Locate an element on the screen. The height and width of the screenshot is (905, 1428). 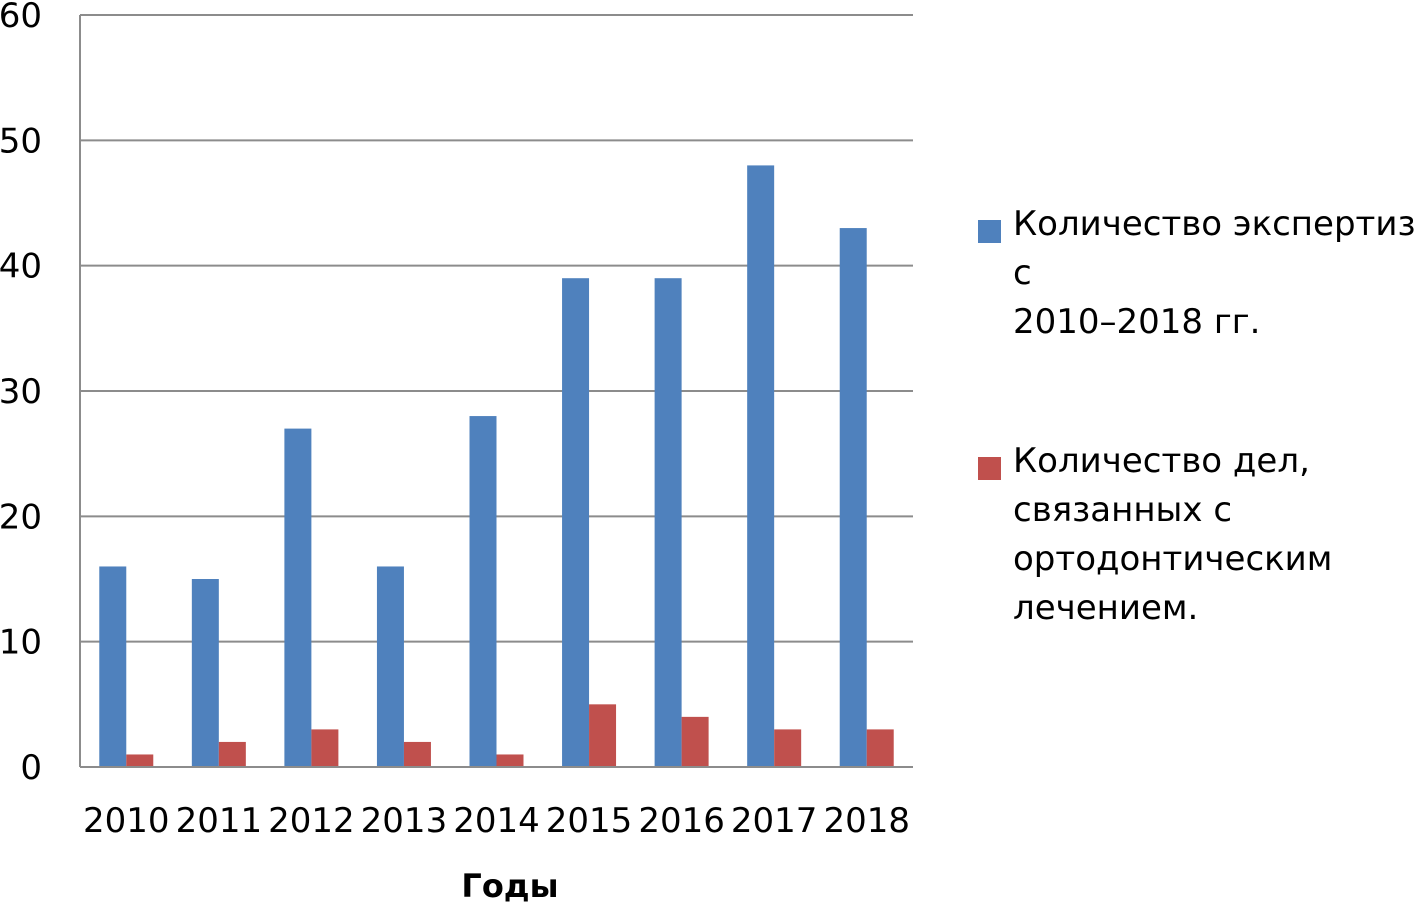
x-tick-label: 2018 is located at coordinates (866, 821).